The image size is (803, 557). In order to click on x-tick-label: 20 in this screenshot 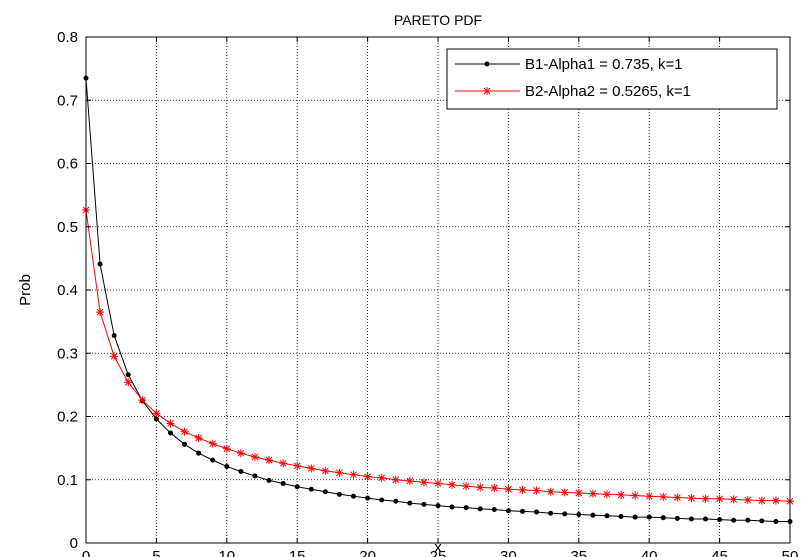, I will do `click(367, 552)`.